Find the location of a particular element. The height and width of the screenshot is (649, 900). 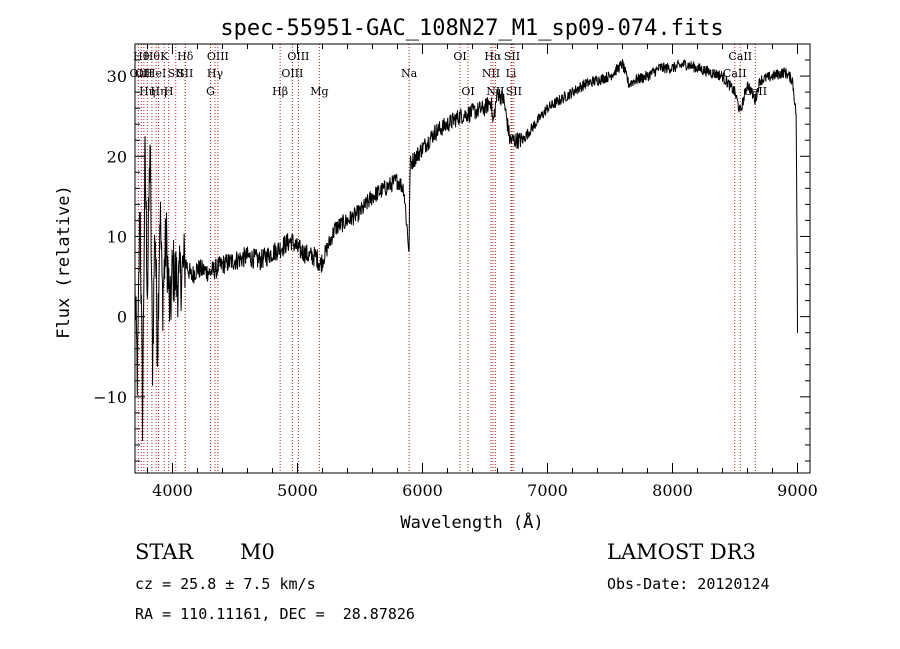

line-label: Hθ is located at coordinates (152, 56).